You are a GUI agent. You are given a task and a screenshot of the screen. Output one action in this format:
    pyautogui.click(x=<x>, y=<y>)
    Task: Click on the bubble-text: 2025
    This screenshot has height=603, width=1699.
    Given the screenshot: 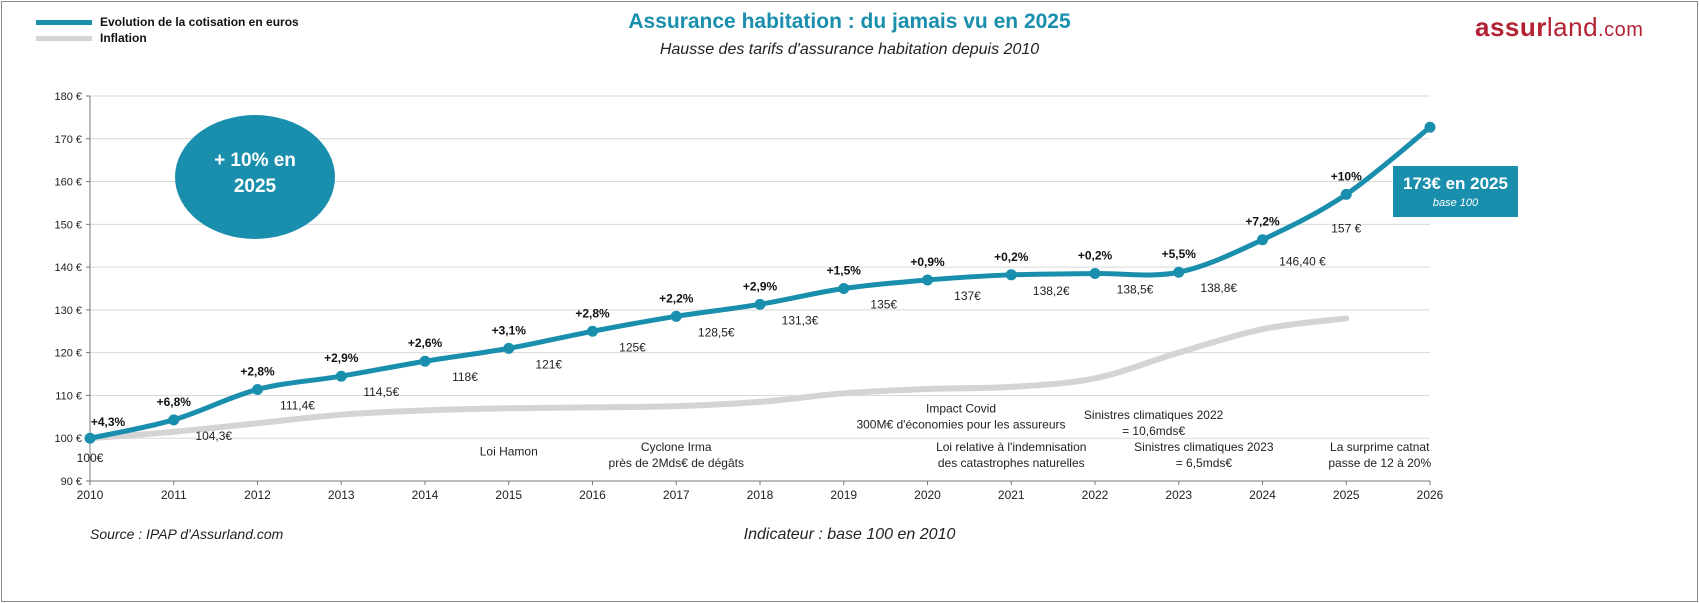 What is the action you would take?
    pyautogui.click(x=255, y=186)
    